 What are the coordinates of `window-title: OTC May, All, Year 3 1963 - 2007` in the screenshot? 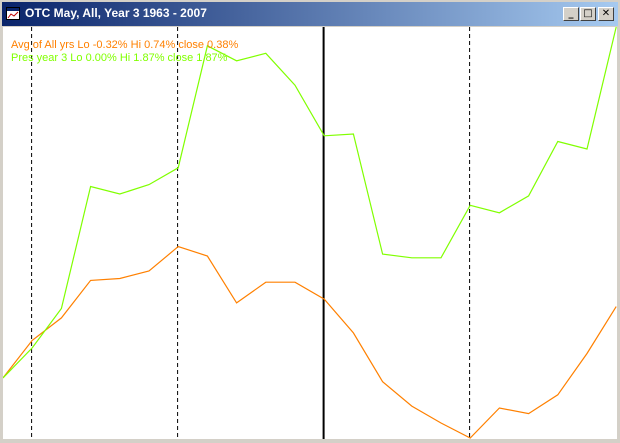 It's located at (116, 13).